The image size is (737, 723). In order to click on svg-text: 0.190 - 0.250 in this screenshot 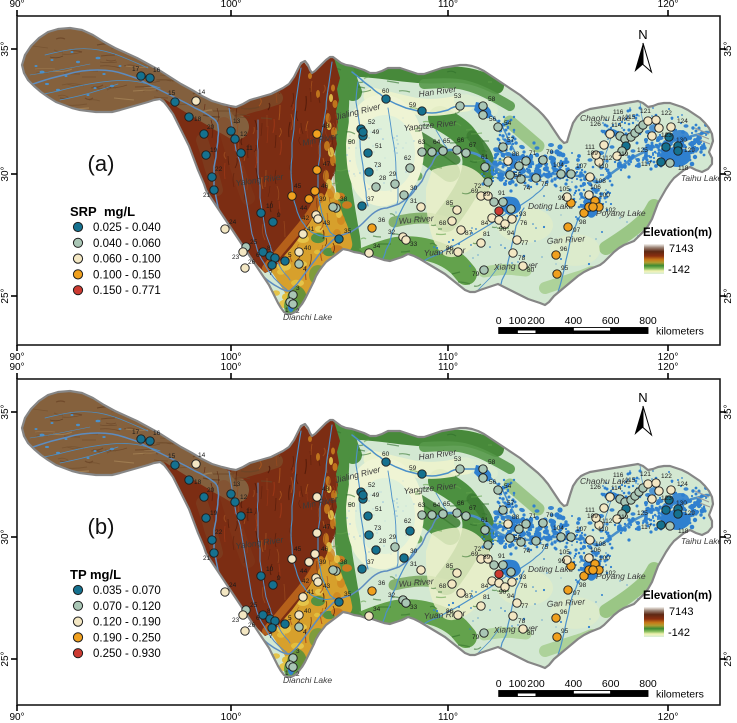, I will do `click(127, 638)`.